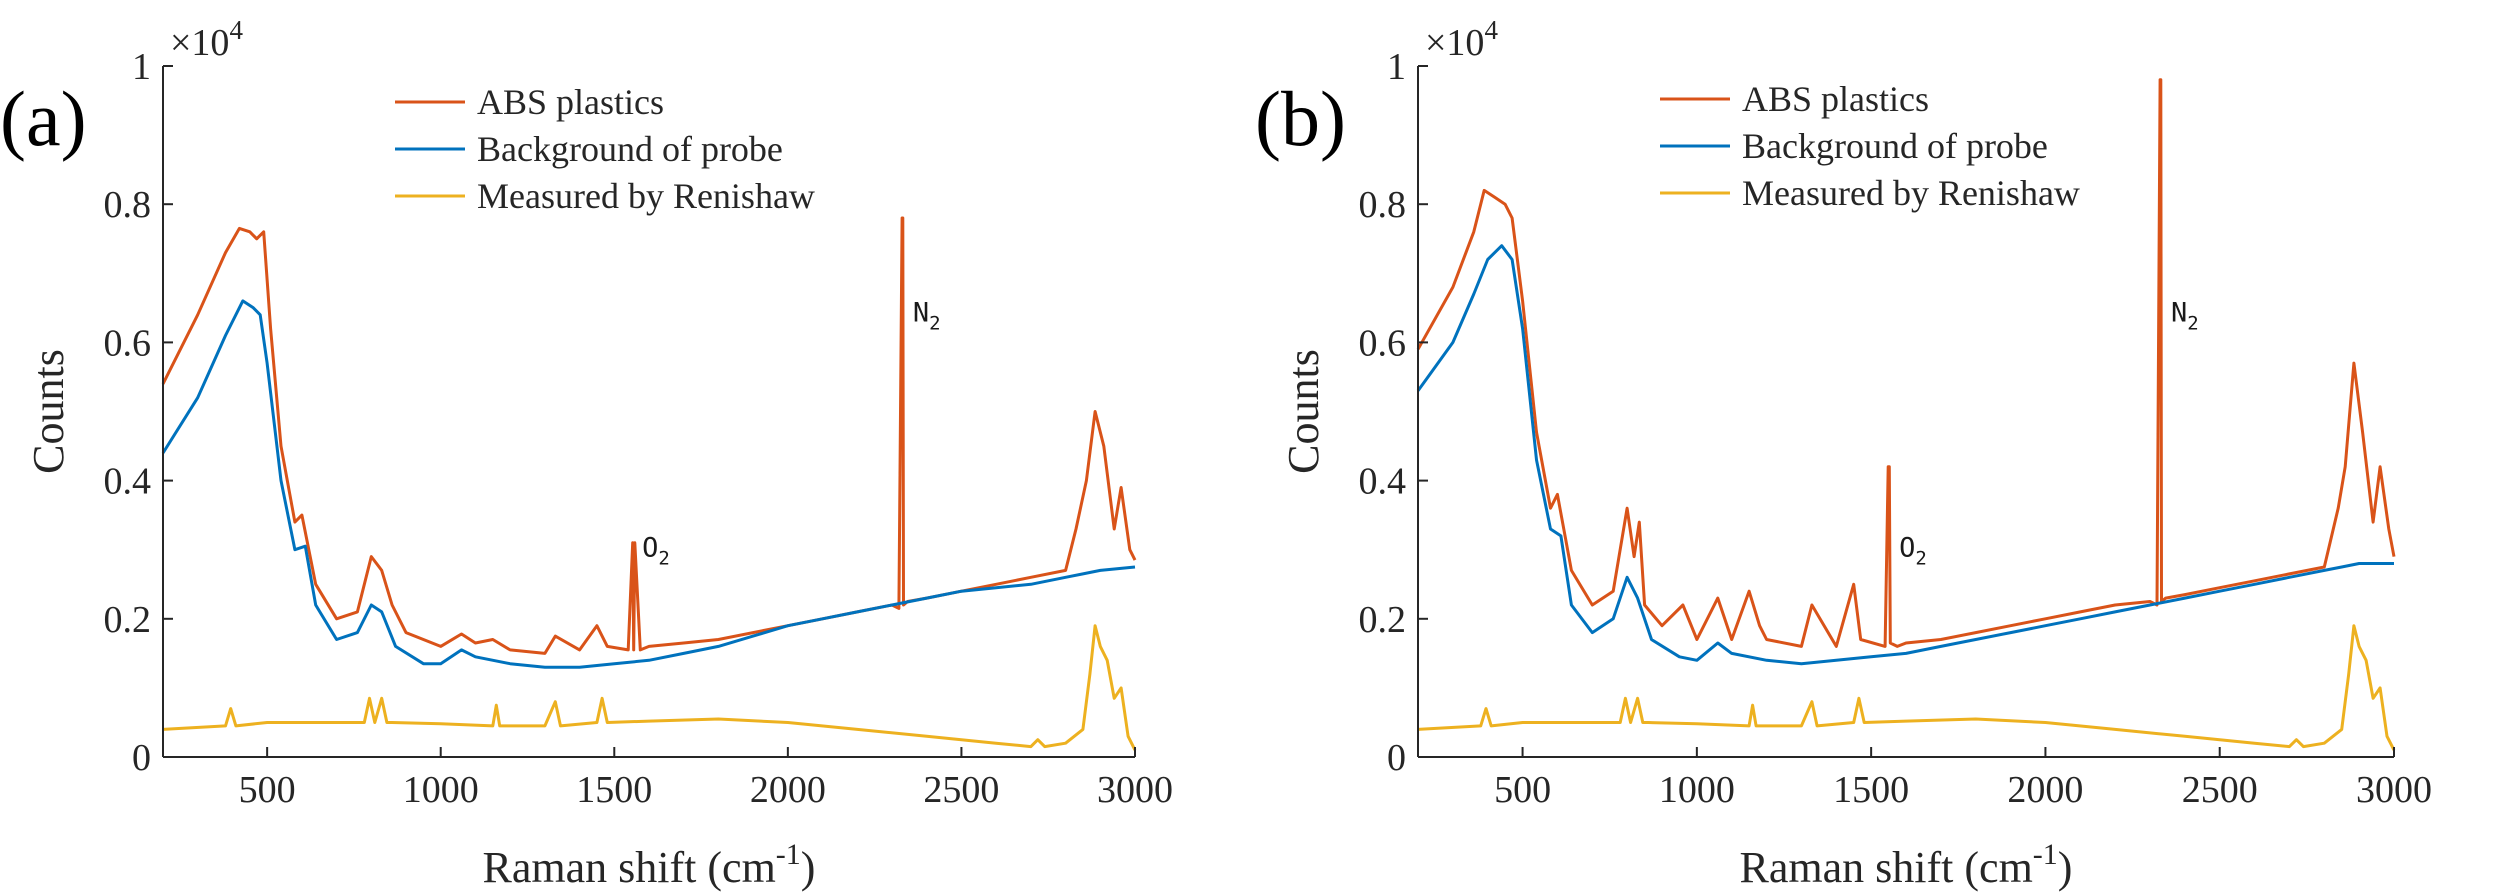 The width and height of the screenshot is (2500, 892). What do you see at coordinates (43, 118) in the screenshot?
I see `panel-label: (a)` at bounding box center [43, 118].